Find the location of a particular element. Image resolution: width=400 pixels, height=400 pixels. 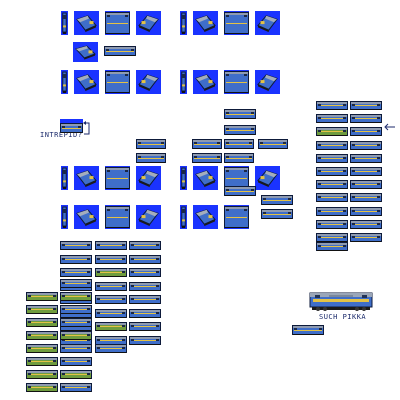

such-pikka-label: SUCH PIKKA is located at coordinates (343, 317).